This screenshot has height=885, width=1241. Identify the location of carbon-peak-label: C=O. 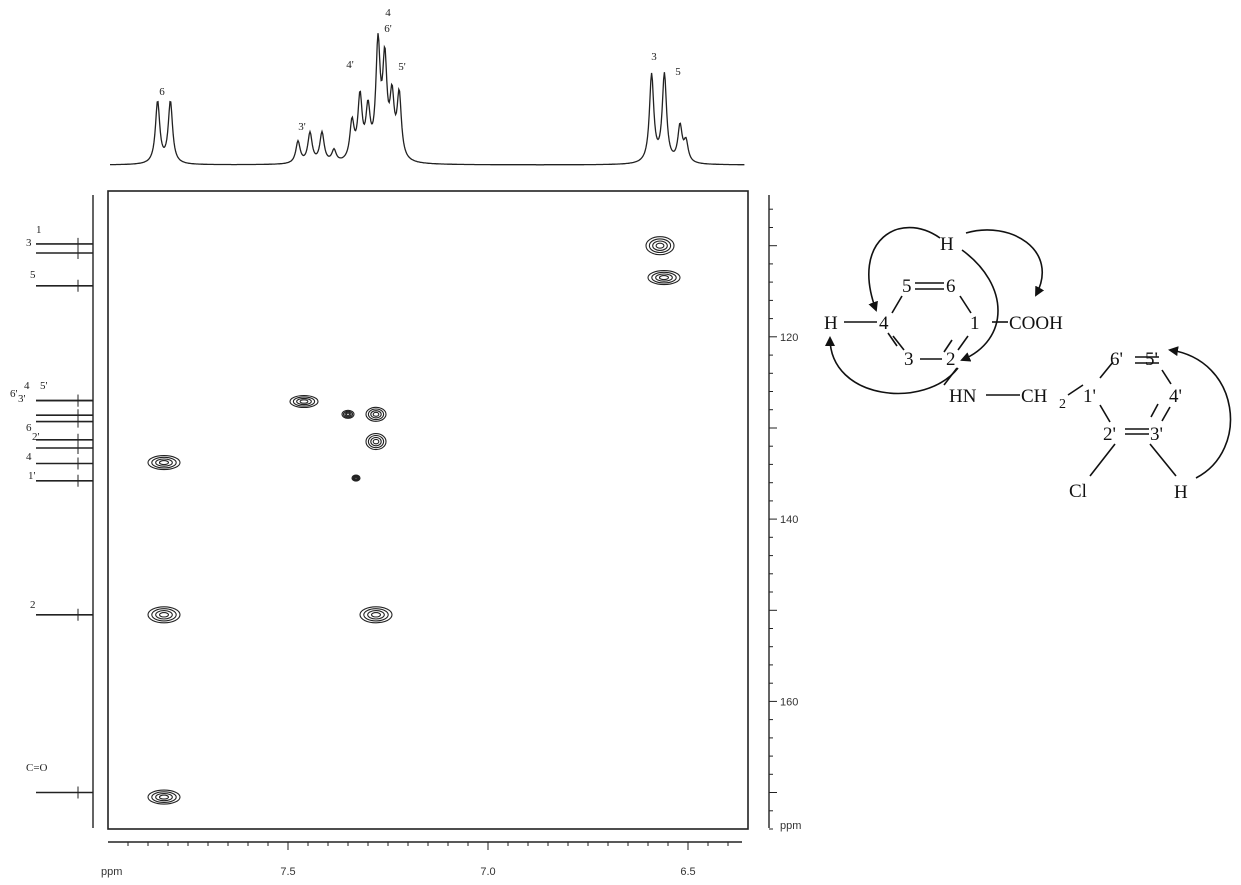
(37, 768).